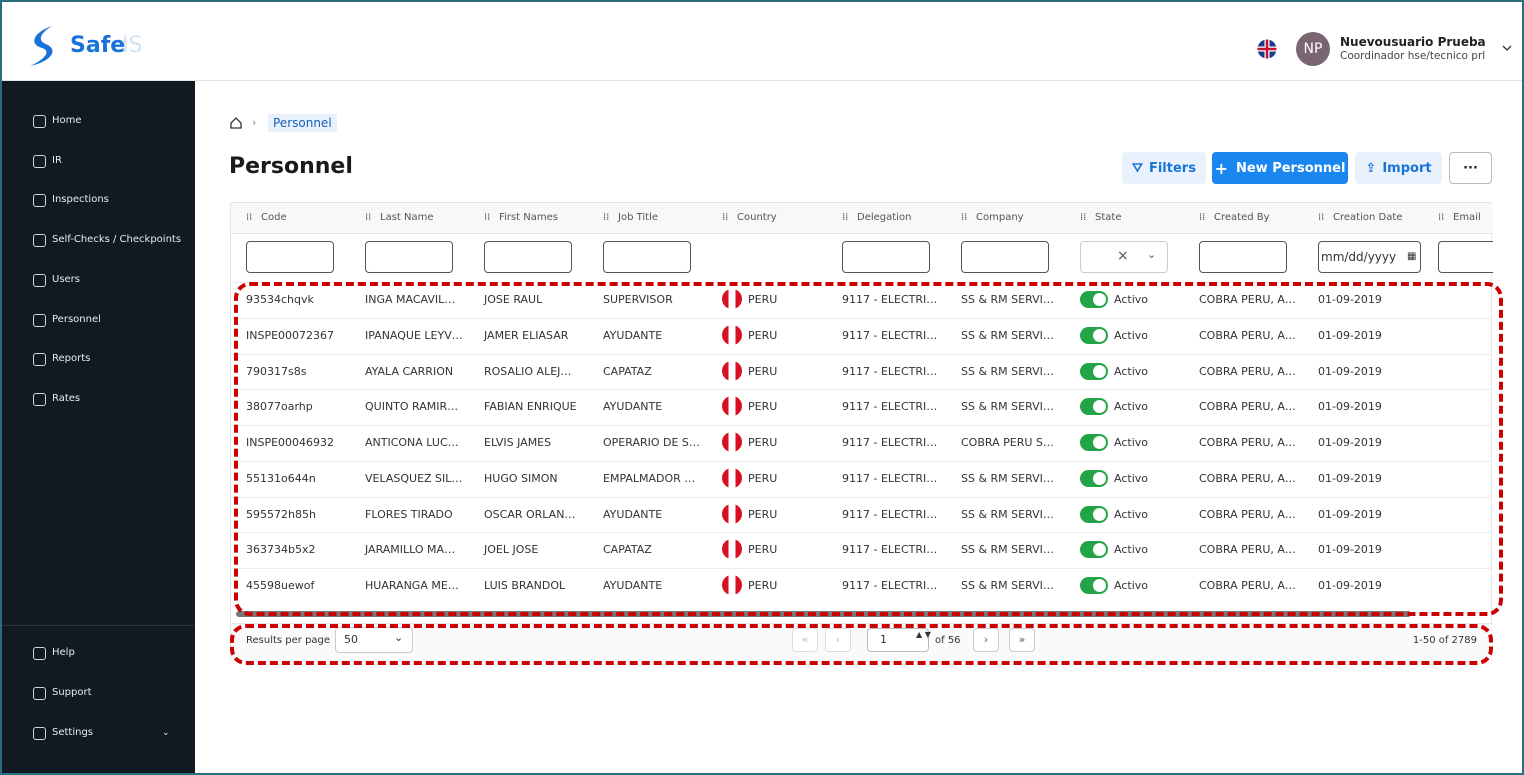 Image resolution: width=1524 pixels, height=775 pixels. What do you see at coordinates (528, 217) in the screenshot?
I see `column-header: First Names` at bounding box center [528, 217].